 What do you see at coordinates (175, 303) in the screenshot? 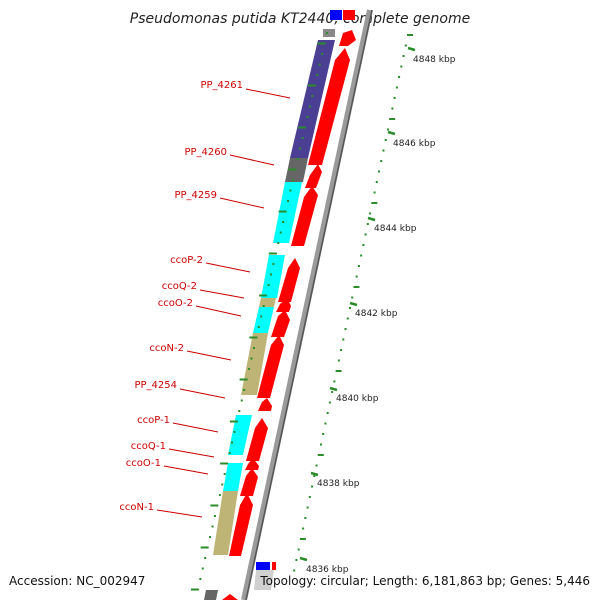
I see `gene-label: ccoO-2` at bounding box center [175, 303].